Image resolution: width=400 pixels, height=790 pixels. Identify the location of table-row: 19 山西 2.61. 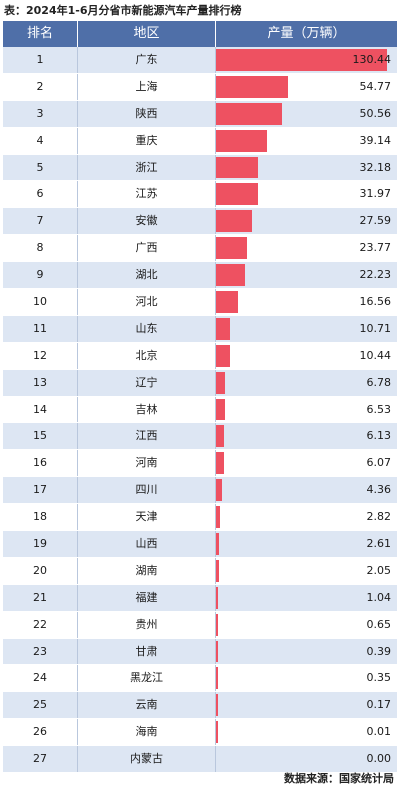
(200, 544).